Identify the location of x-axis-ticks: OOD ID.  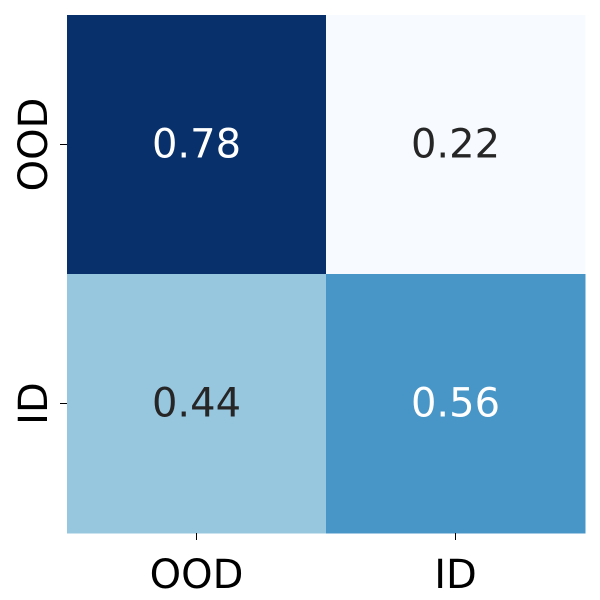
(313, 565).